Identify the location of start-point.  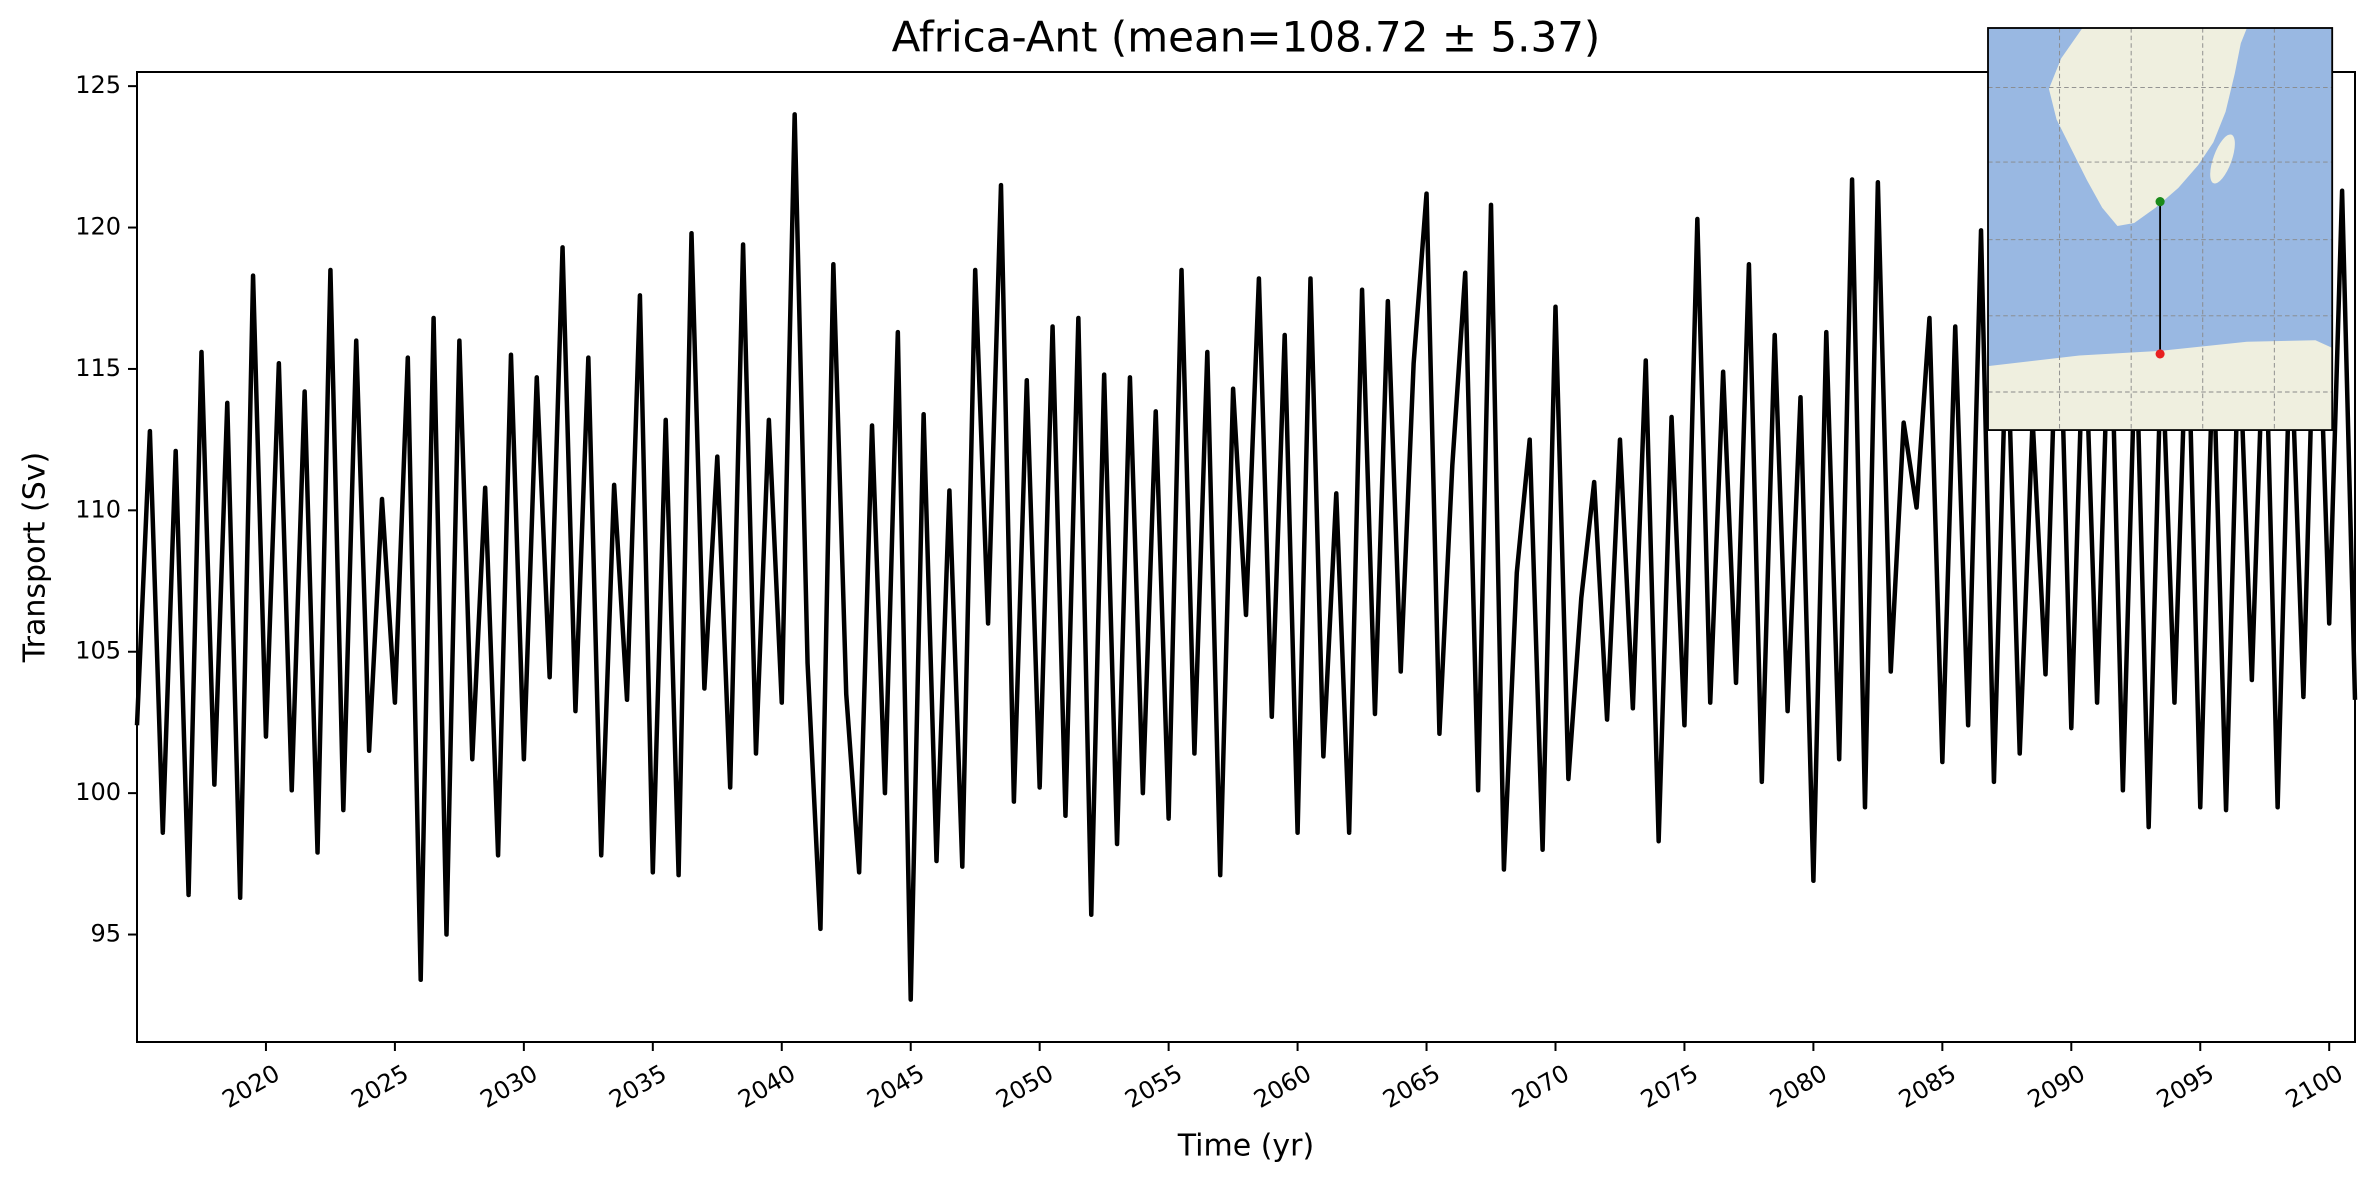
(2160, 202).